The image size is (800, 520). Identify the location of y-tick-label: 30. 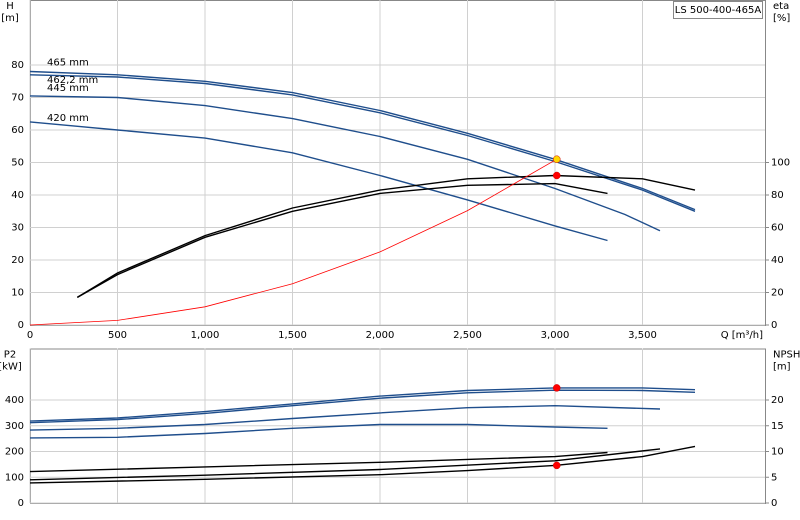
(17, 228).